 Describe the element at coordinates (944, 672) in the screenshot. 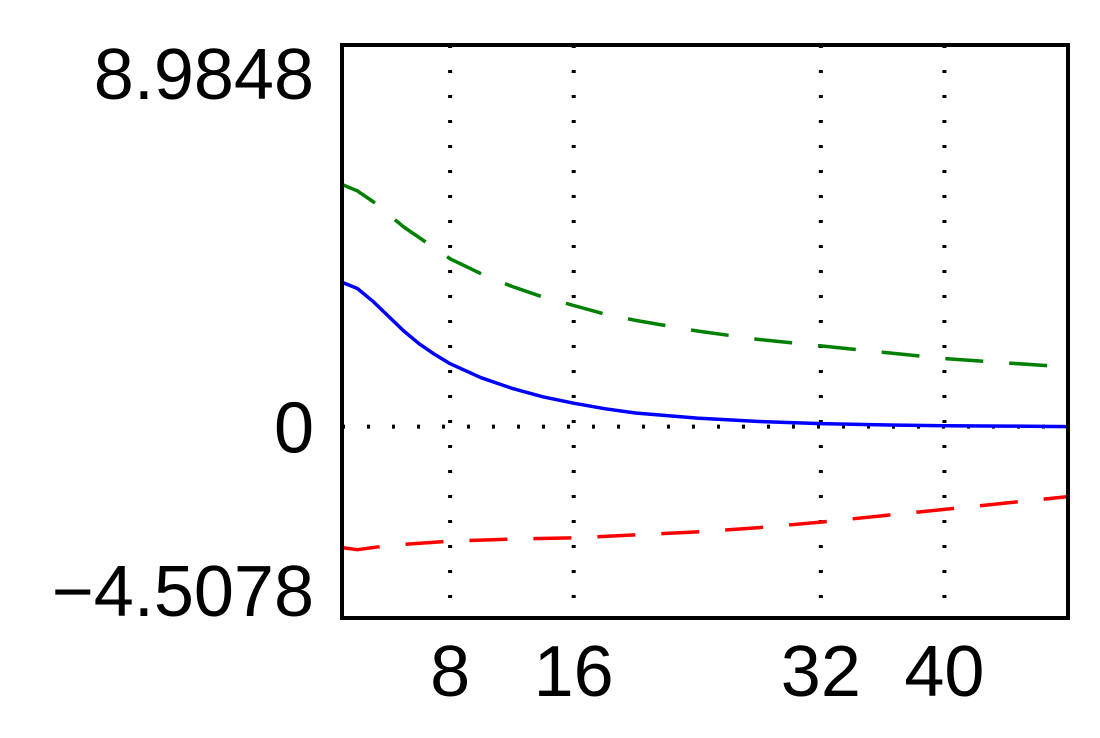

I see `x-tick-label-3: 40` at that location.